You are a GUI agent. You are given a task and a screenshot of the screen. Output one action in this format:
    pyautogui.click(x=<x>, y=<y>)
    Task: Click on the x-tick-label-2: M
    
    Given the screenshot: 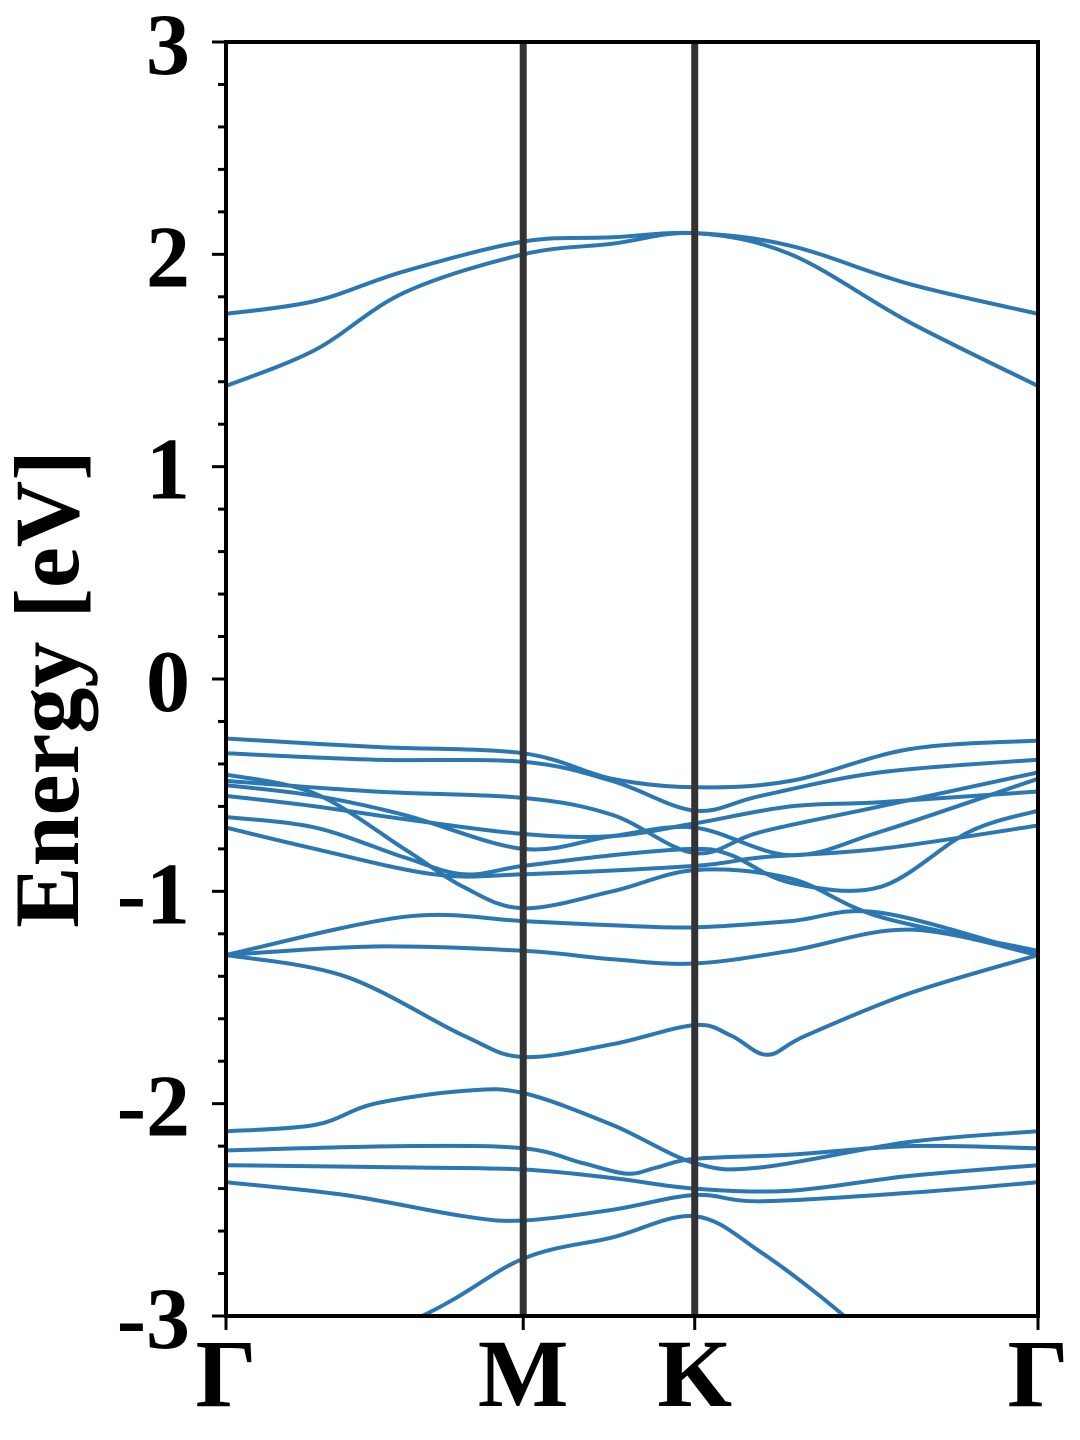 What is the action you would take?
    pyautogui.click(x=523, y=1373)
    